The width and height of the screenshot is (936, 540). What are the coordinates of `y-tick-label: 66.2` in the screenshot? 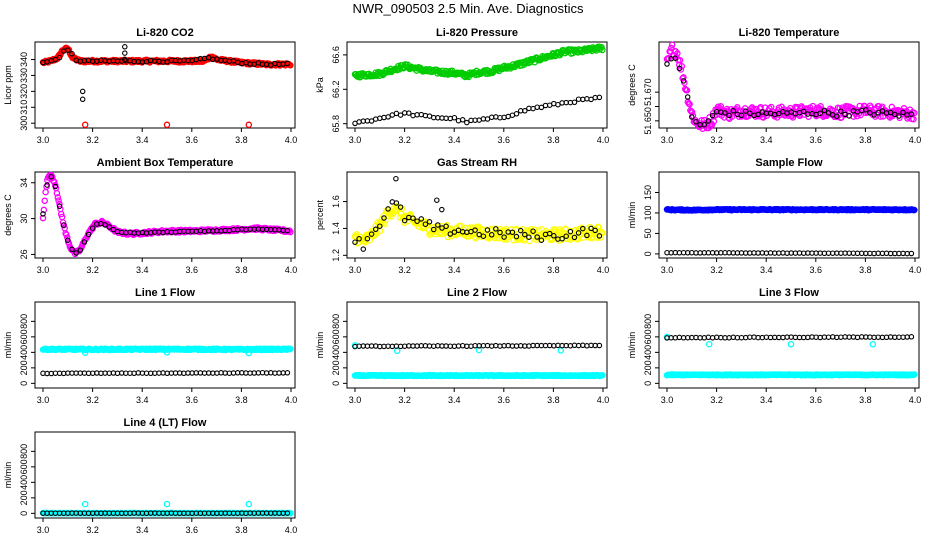 It's located at (336, 90).